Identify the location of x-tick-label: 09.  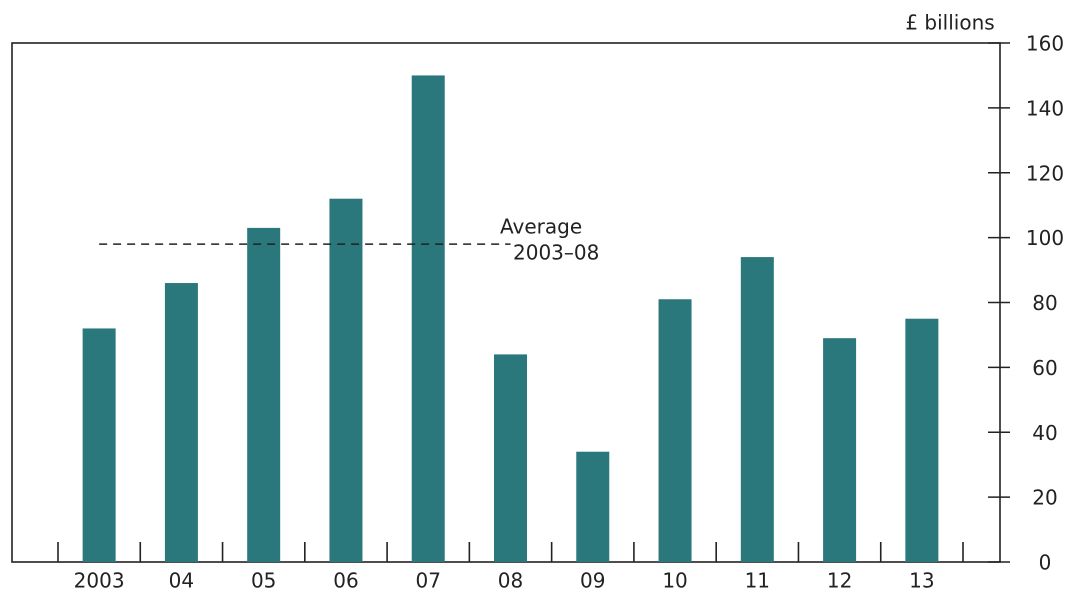
(592, 580).